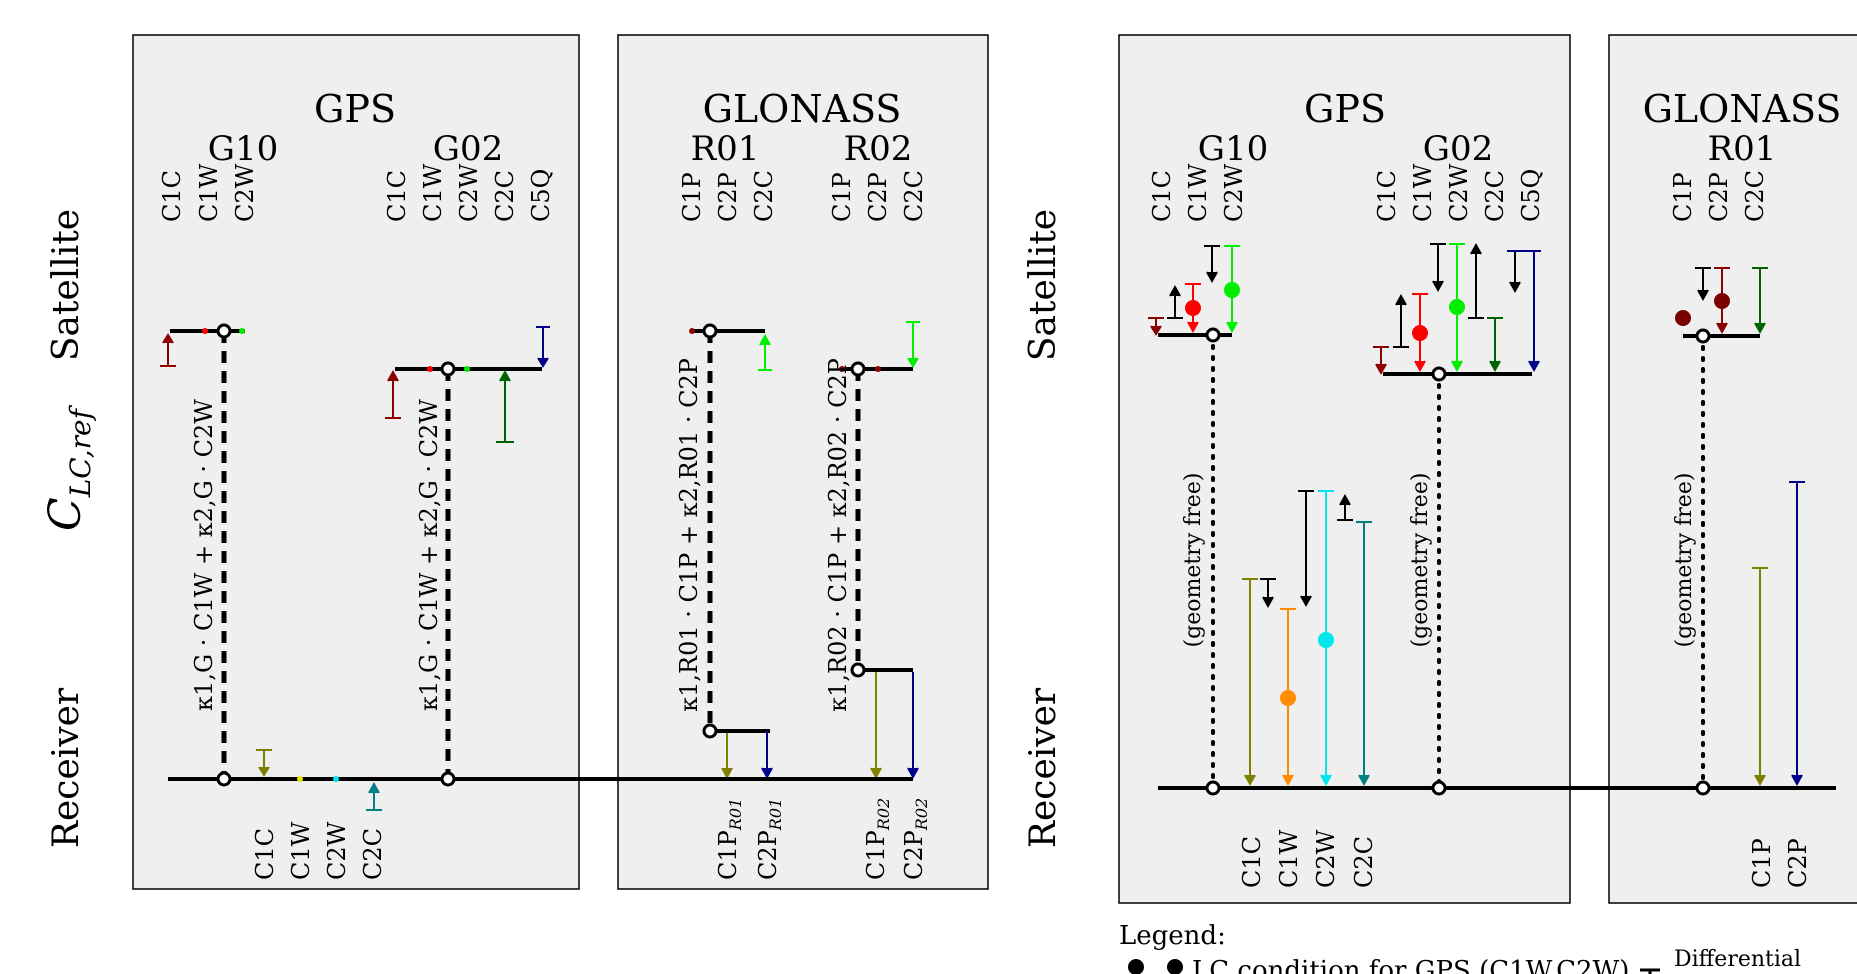  Describe the element at coordinates (1495, 196) in the screenshot. I see `right-g02-code-c2c: C2C` at that location.